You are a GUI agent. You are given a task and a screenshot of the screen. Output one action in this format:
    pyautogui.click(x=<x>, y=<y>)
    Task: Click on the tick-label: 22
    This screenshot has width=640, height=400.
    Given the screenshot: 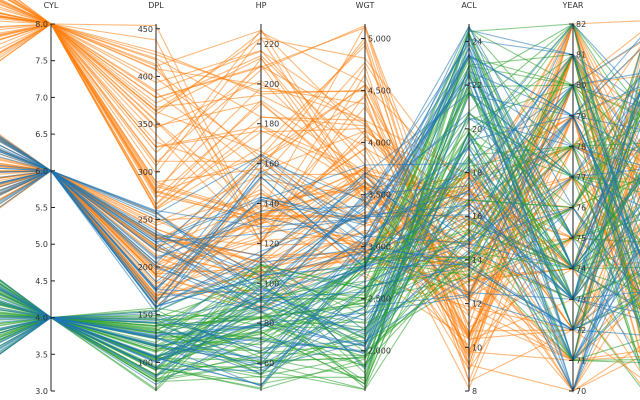 What is the action you would take?
    pyautogui.click(x=477, y=85)
    